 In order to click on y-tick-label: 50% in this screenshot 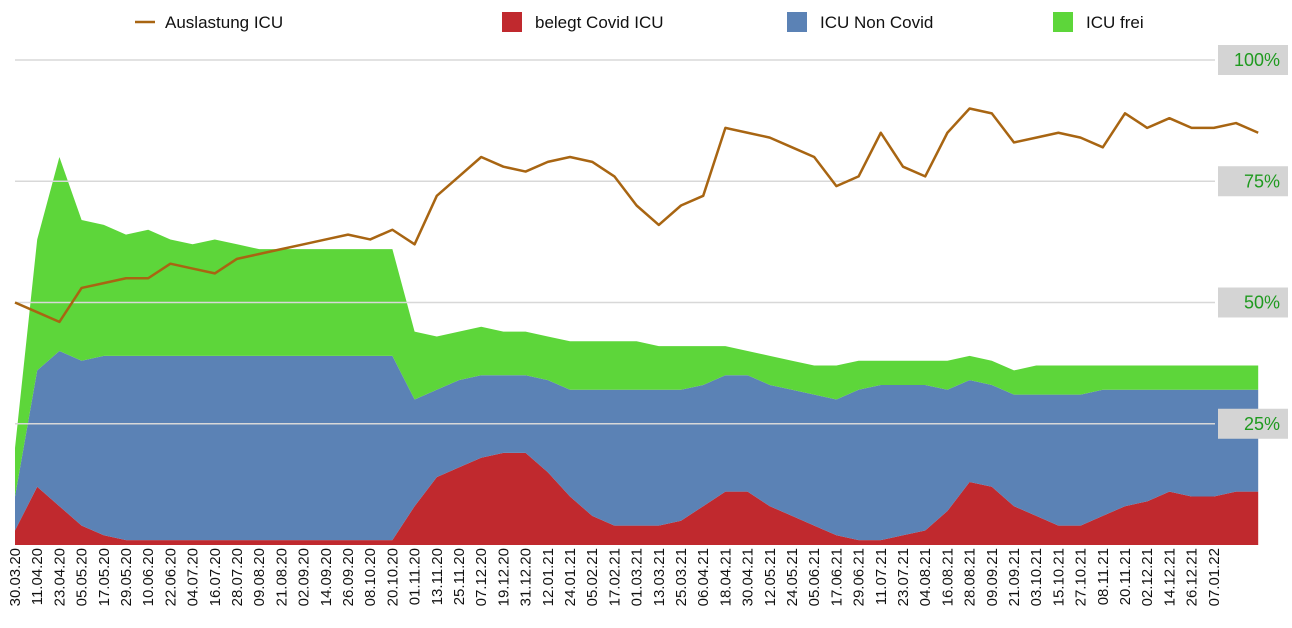, I will do `click(1262, 303)`.